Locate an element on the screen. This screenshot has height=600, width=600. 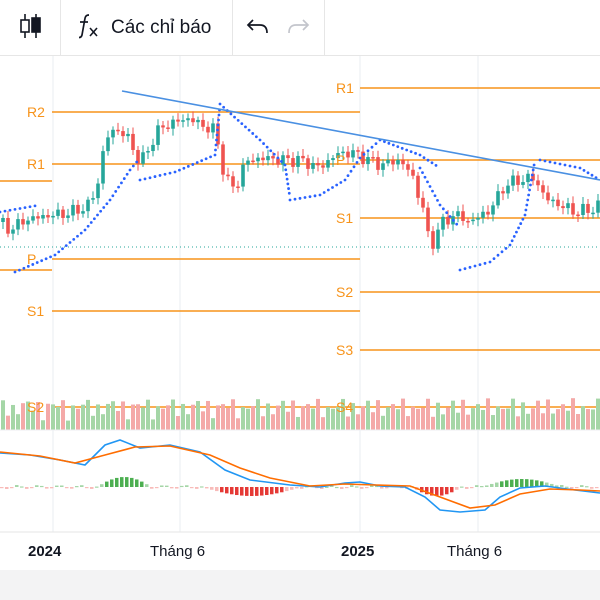
undo-button is located at coordinates (258, 28).